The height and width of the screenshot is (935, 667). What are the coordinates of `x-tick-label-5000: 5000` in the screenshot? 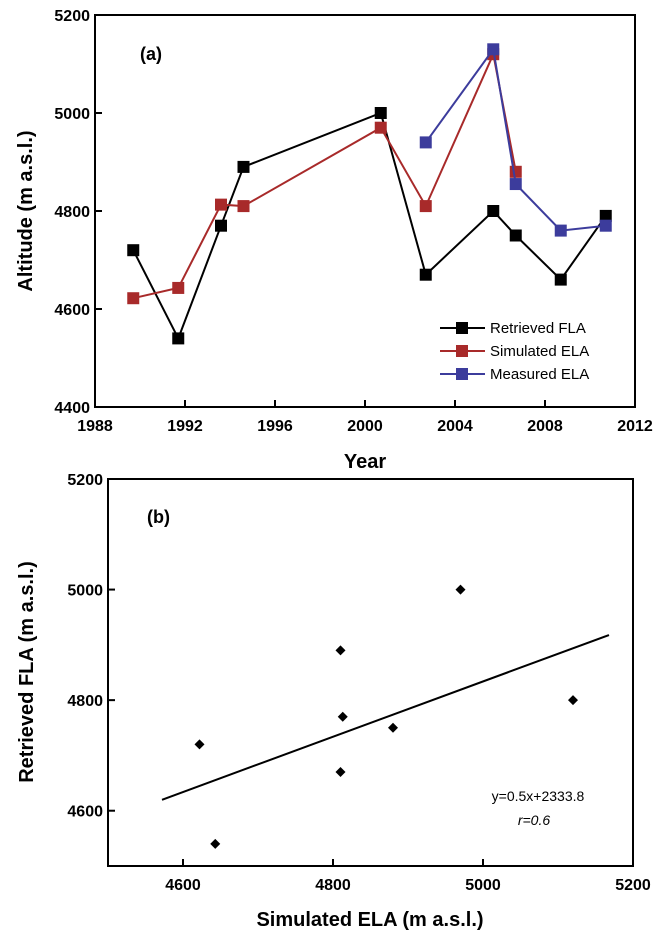 It's located at (483, 885).